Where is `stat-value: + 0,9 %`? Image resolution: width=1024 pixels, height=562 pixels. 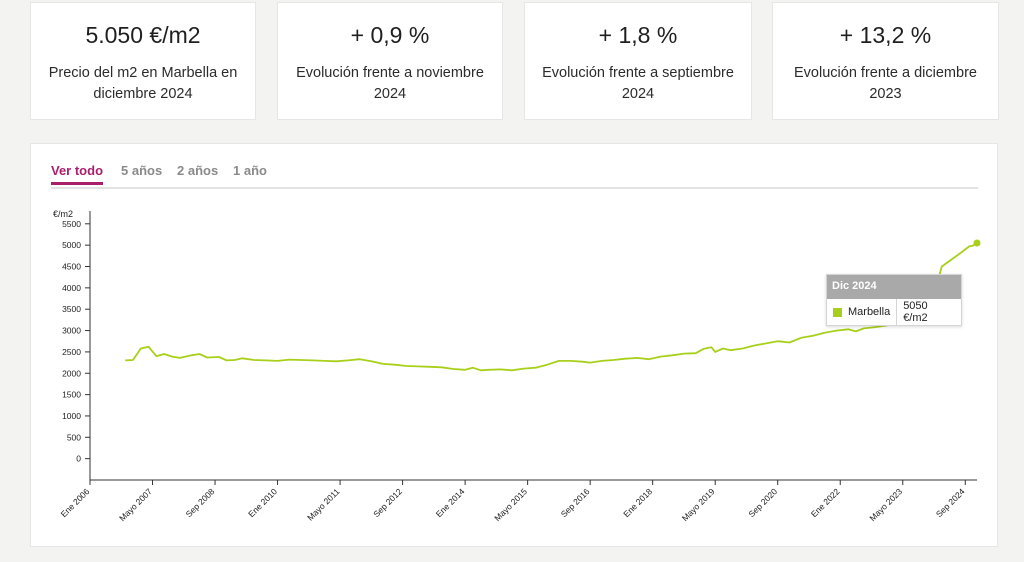
stat-value: + 0,9 % is located at coordinates (390, 35).